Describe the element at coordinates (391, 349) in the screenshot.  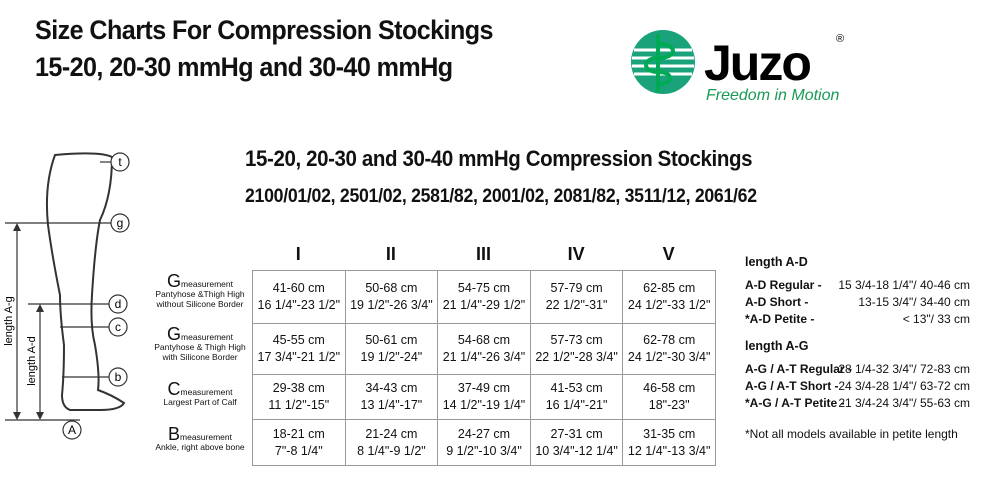
I see `table-cell: 50-61 cm 19 1/2"-24"` at that location.